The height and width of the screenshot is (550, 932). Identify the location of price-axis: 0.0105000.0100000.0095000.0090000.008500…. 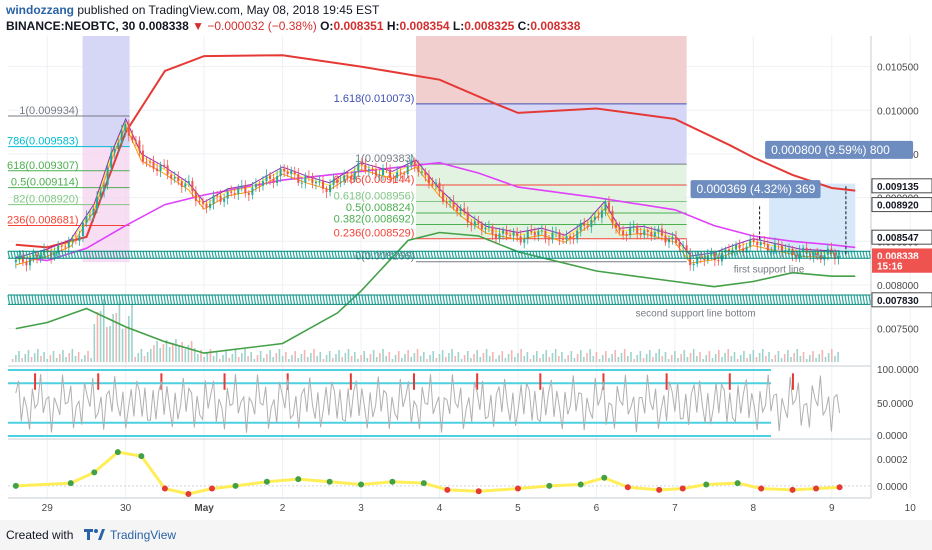
(901, 267).